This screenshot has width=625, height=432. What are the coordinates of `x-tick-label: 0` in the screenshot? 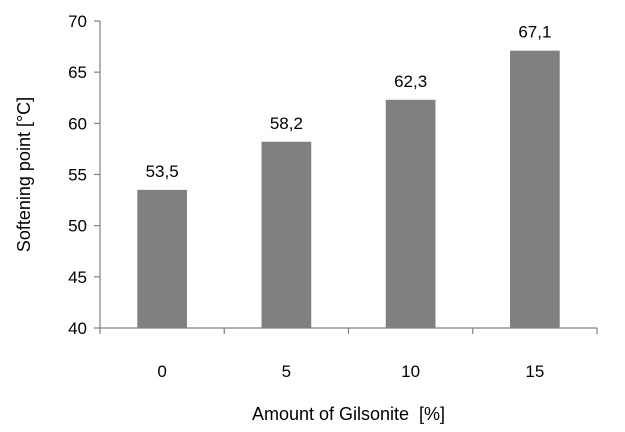 It's located at (161, 371).